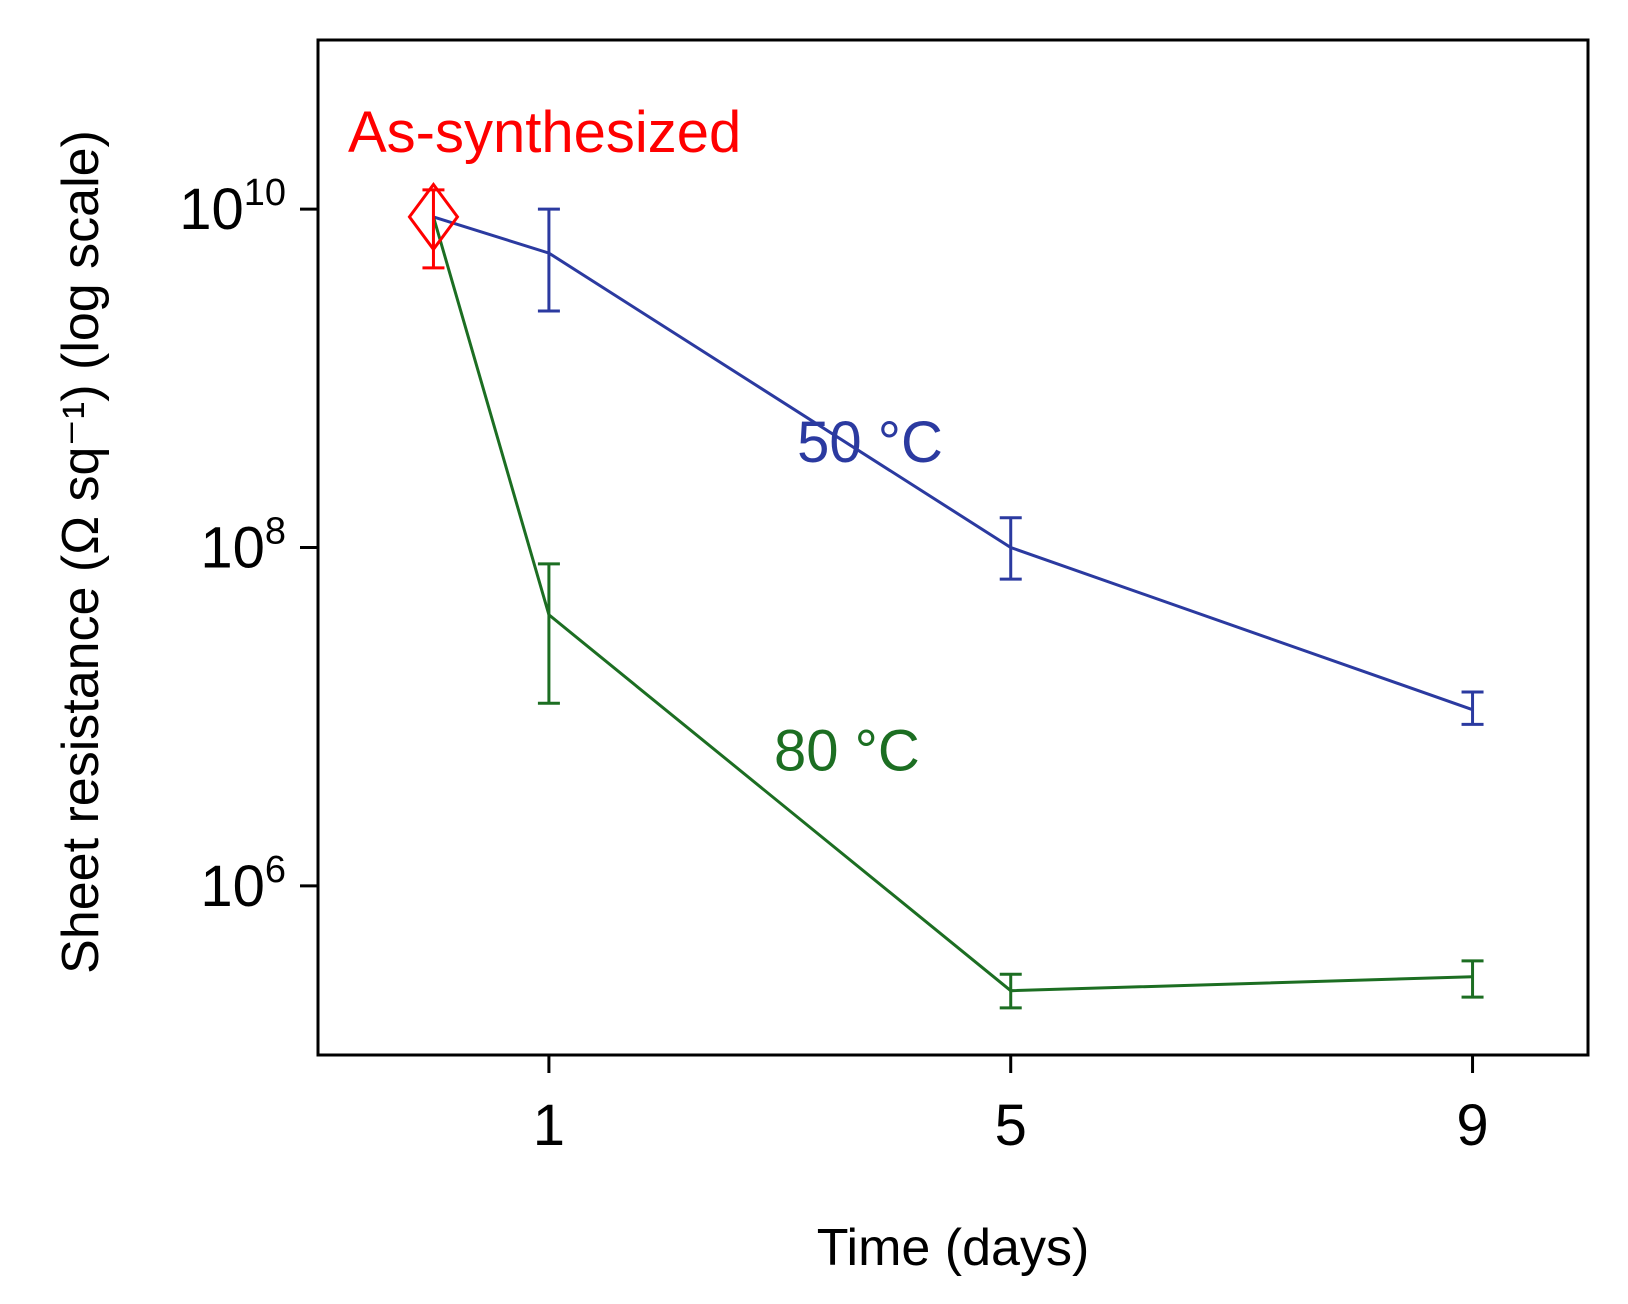  I want to click on y-tick-label: 10⁶, so click(243, 884).